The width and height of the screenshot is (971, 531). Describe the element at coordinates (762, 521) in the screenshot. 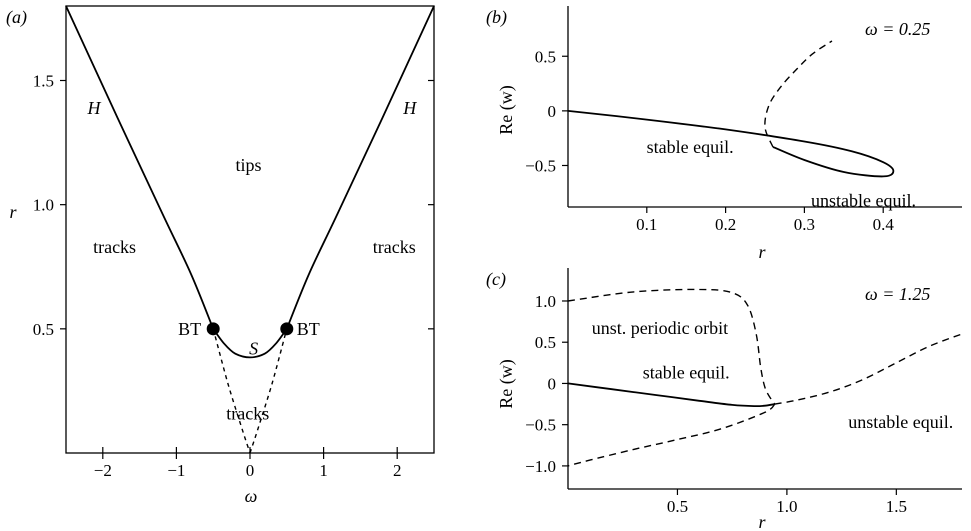

I see `panel-c-xlabel: r` at that location.